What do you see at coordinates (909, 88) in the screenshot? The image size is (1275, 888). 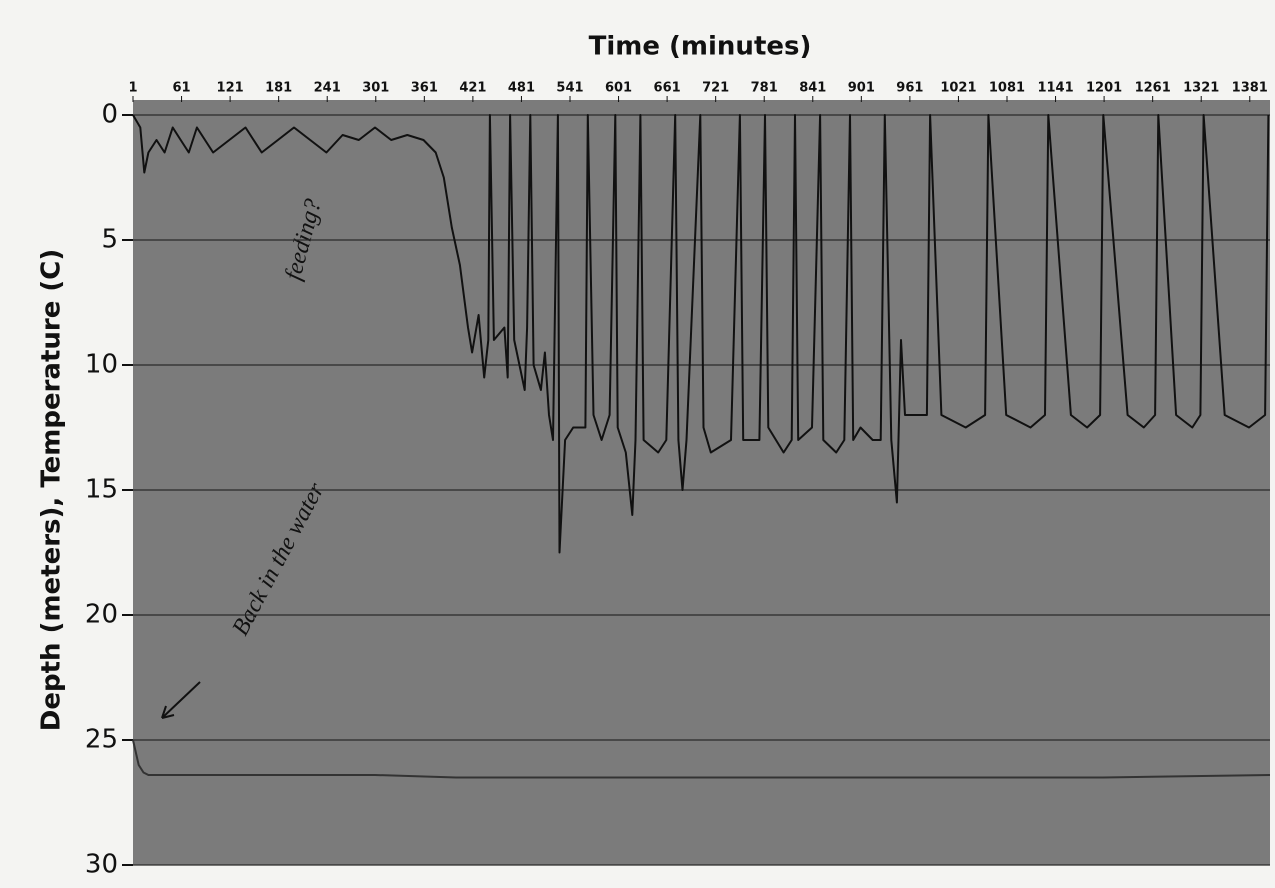 I see `x-tick-label: 961` at bounding box center [909, 88].